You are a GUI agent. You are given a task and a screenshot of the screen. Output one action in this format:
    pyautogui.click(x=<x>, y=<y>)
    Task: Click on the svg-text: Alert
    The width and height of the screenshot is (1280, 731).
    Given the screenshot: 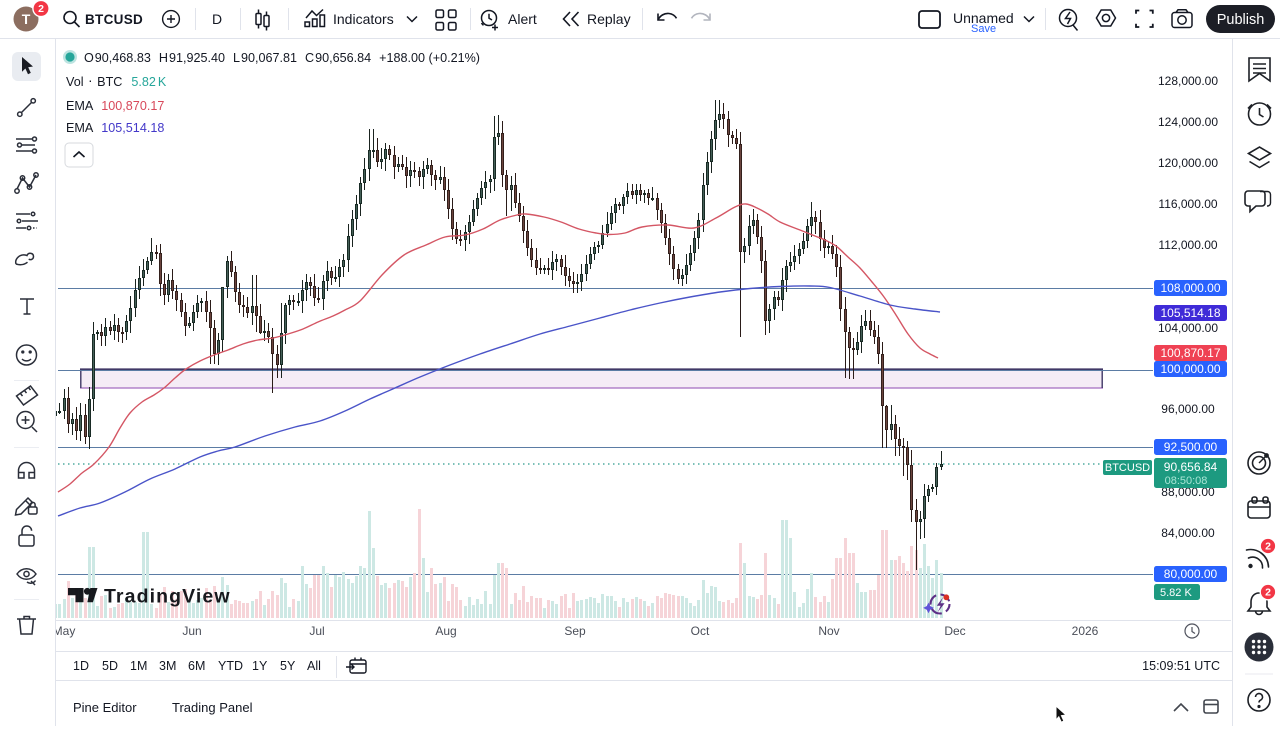 What is the action you would take?
    pyautogui.click(x=522, y=19)
    